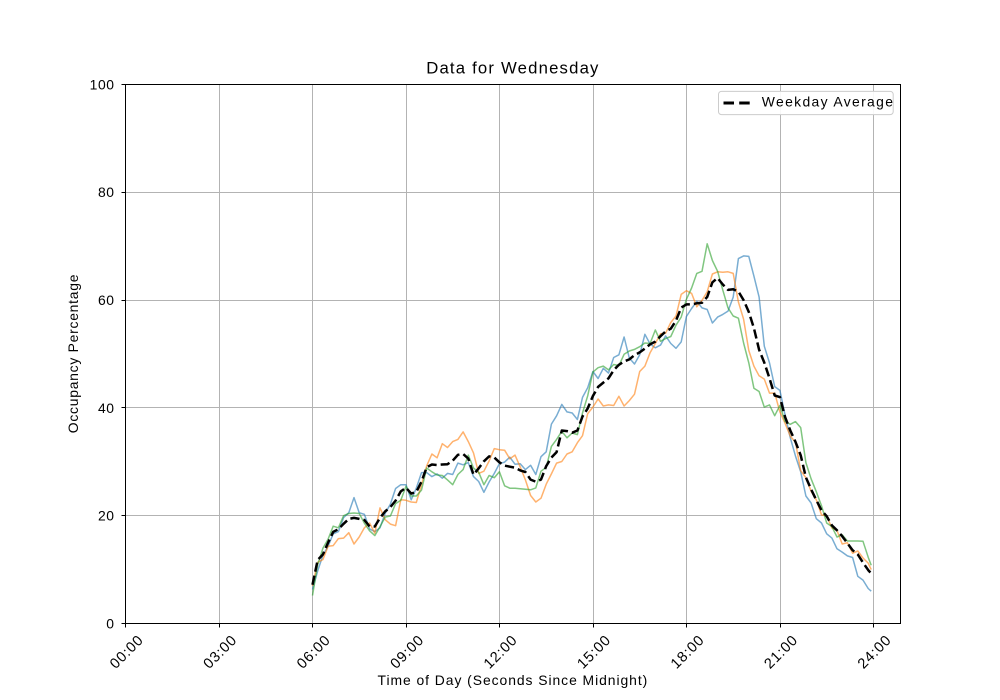 This screenshot has height=700, width=1000. What do you see at coordinates (110, 623) in the screenshot?
I see `svg-text: 0` at bounding box center [110, 623].